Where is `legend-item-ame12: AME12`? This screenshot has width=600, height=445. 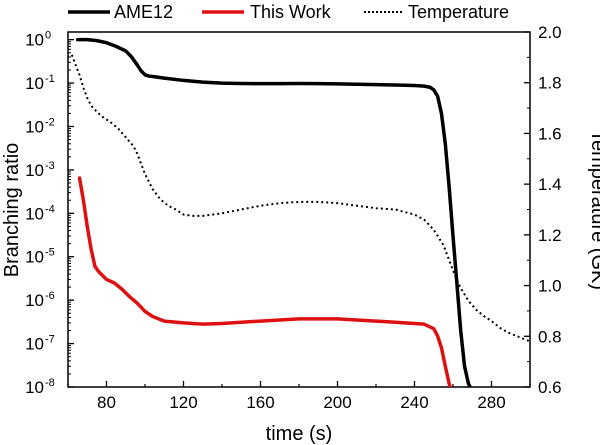 legend-item-ame12: AME12 is located at coordinates (120, 12).